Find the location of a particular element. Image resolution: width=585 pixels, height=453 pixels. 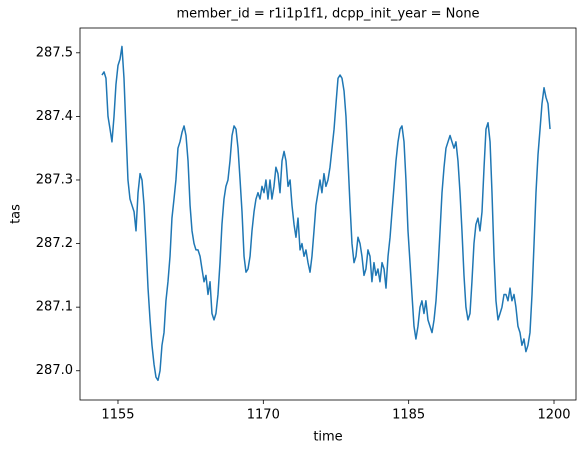

x-tick-label: 1185 is located at coordinates (408, 415).